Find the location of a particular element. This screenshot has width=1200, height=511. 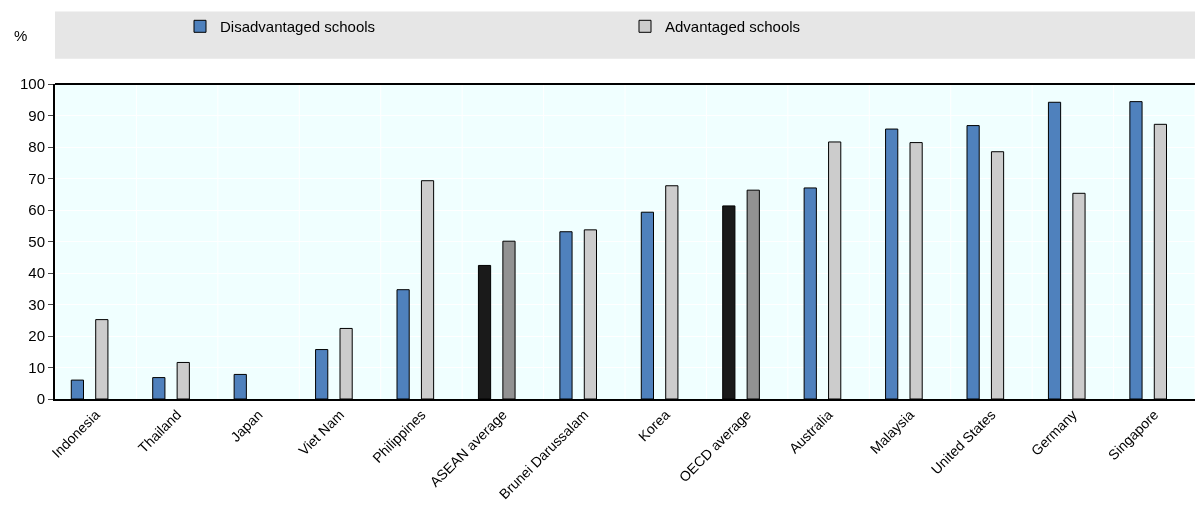

y-tick-label: 10 is located at coordinates (36, 367).